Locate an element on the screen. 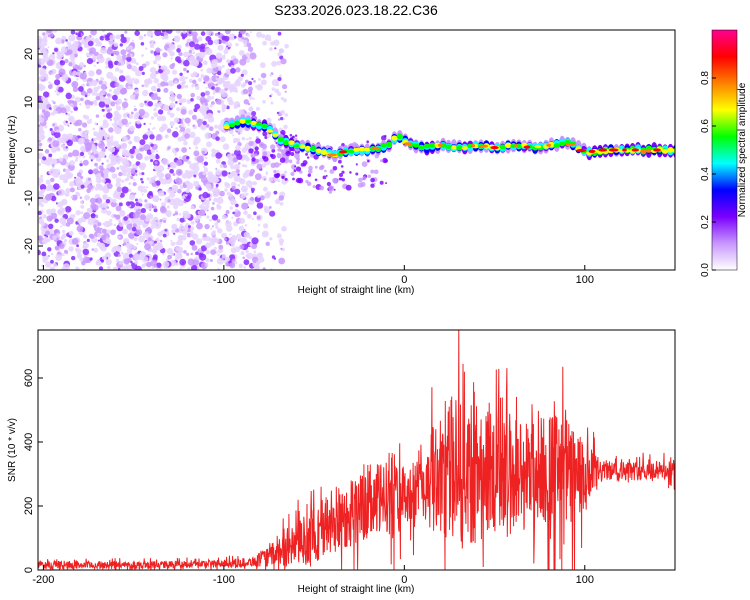  spectrogram-x-ticks: -200 -100 0 100 is located at coordinates (313, 275).